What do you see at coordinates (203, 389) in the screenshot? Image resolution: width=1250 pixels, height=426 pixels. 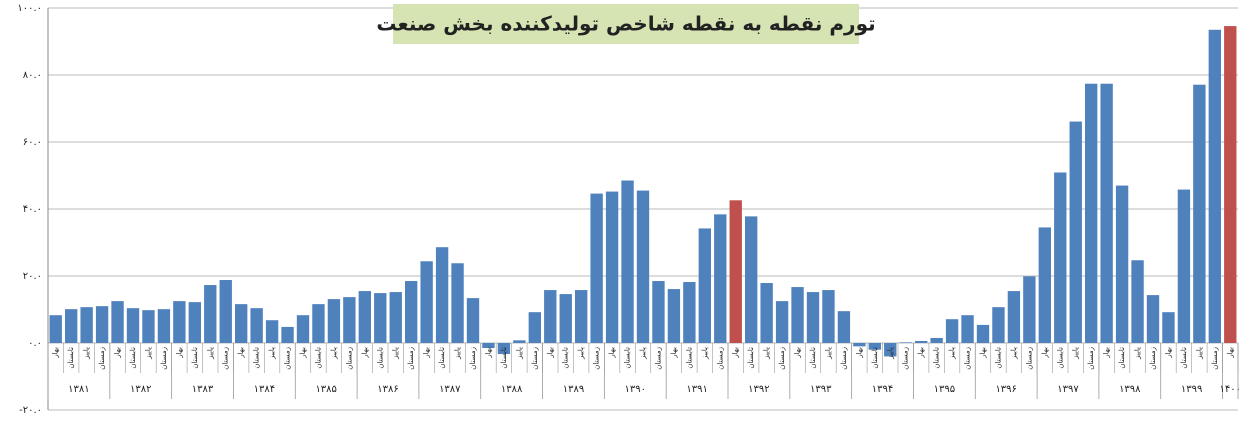 I see `group-label: ۱۳۸۳` at bounding box center [203, 389].